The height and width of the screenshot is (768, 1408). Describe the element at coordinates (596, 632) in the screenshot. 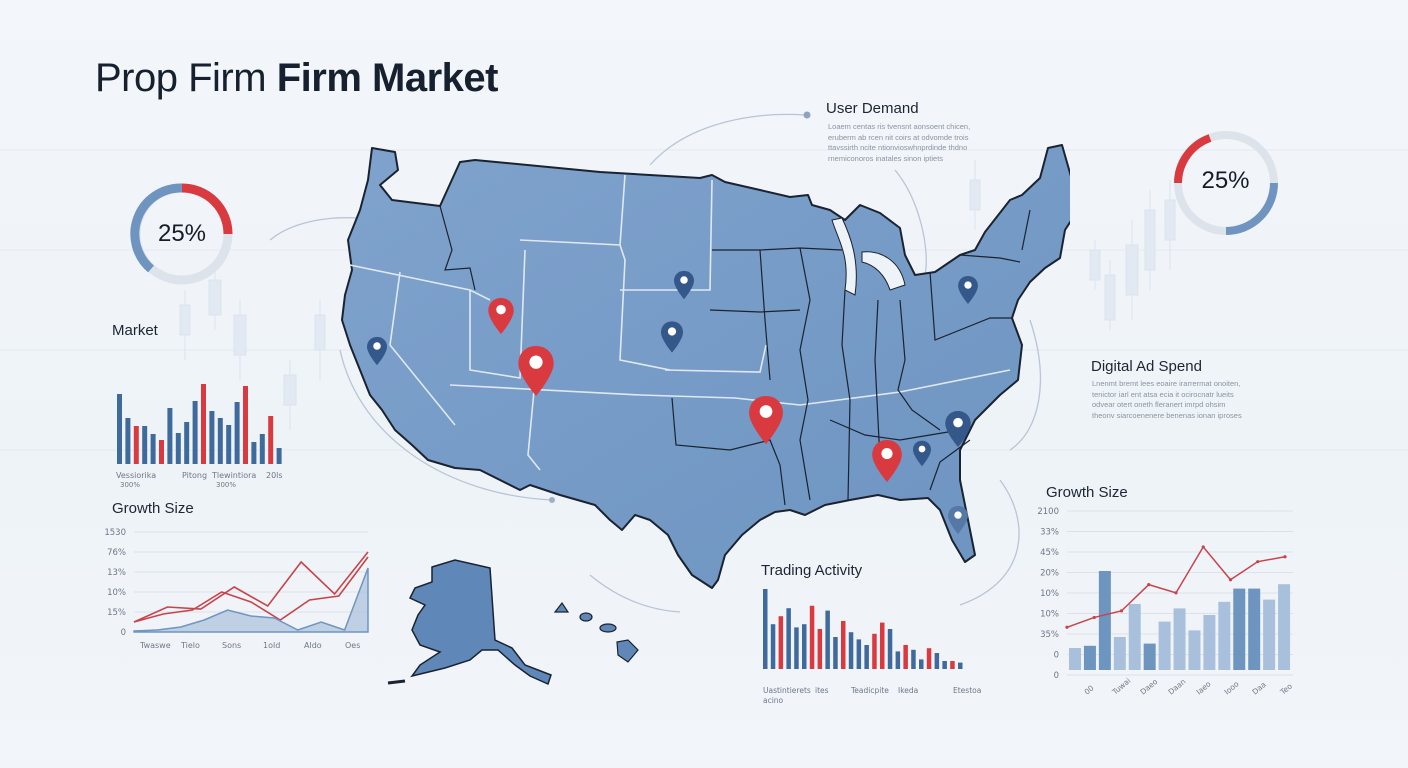

I see `hawaii-shape` at that location.